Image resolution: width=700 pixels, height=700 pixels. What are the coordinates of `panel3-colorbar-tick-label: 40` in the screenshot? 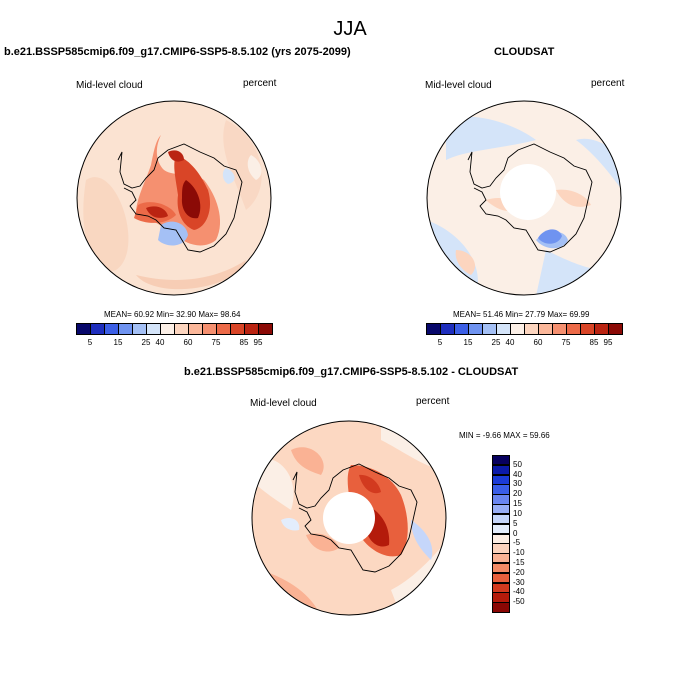 It's located at (517, 474).